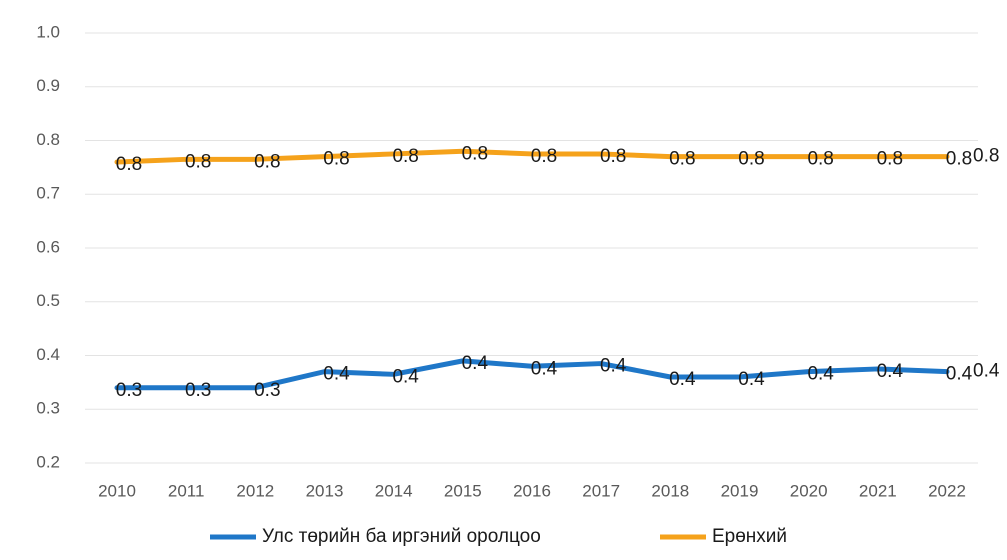  What do you see at coordinates (878, 490) in the screenshot?
I see `x-tick-label: 2021` at bounding box center [878, 490].